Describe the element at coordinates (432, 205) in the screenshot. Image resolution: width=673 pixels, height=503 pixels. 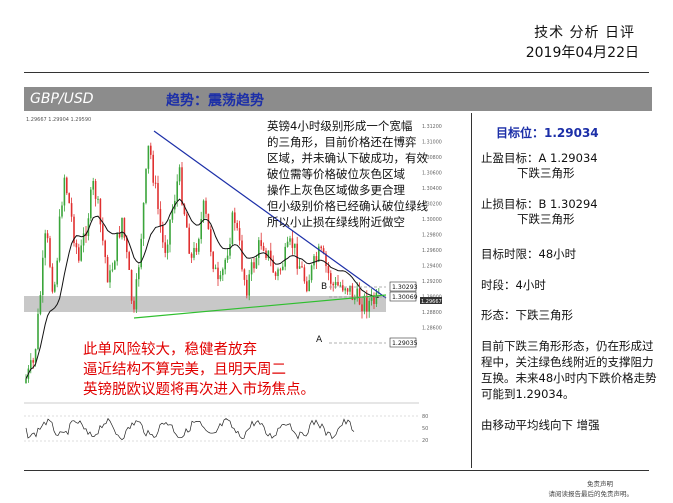
I see `y-axis-tick: 1.30200` at that location.